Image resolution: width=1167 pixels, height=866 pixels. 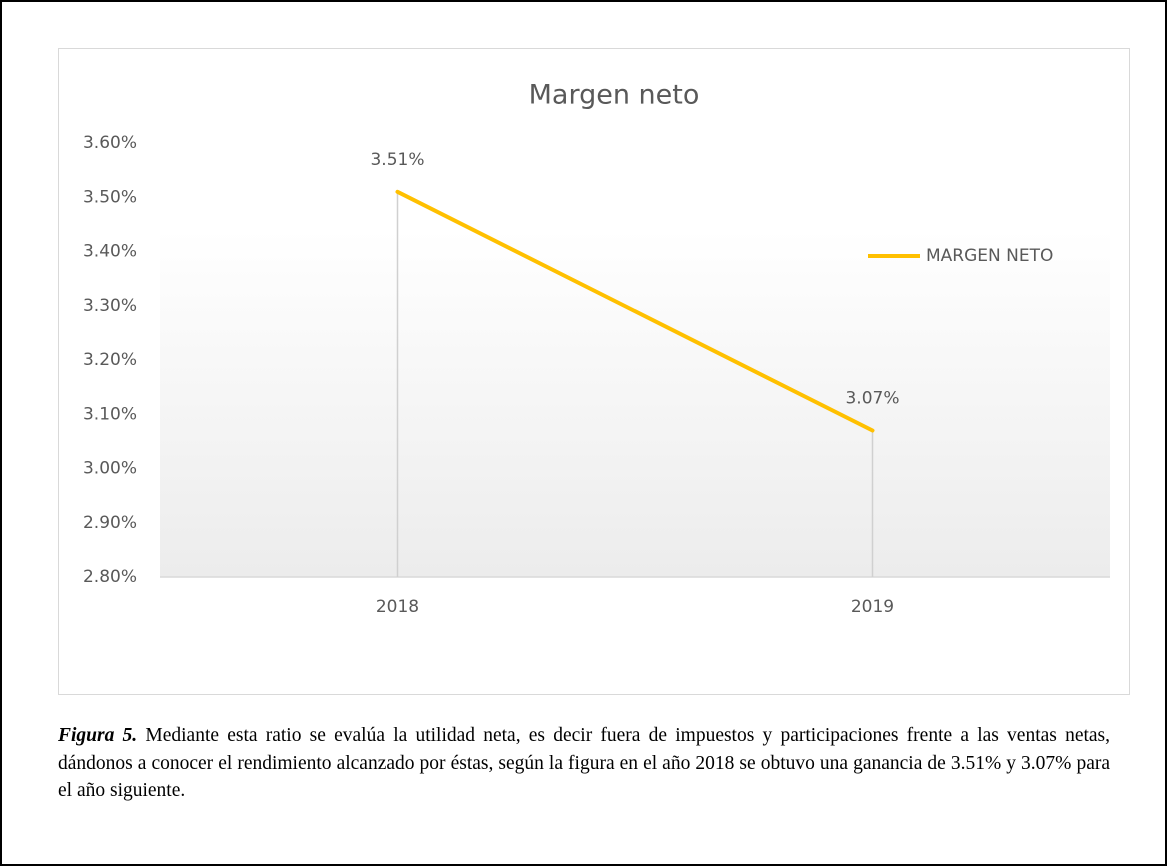 I want to click on data-label: 3.51%, so click(x=397, y=160).